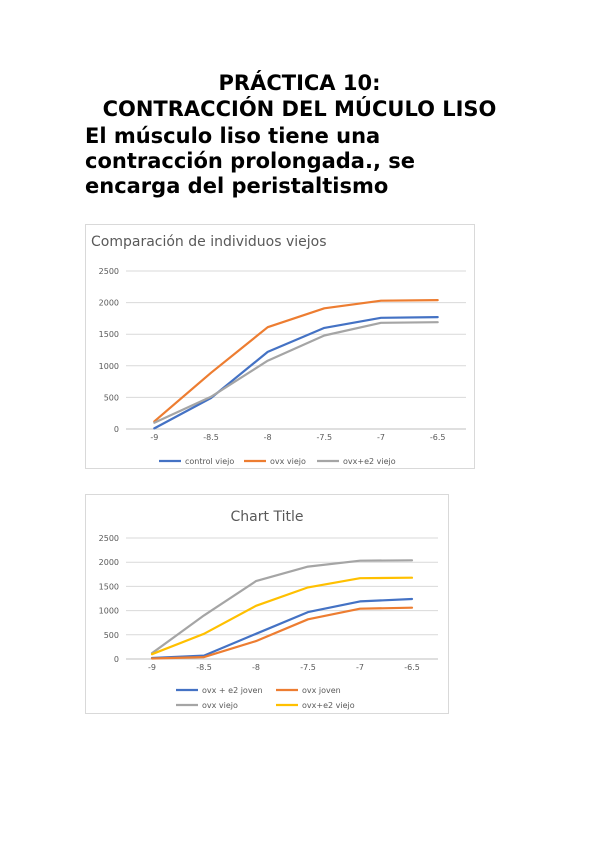  I want to click on page-heading-line-1: PRÁCTICA 10:, so click(299, 83).